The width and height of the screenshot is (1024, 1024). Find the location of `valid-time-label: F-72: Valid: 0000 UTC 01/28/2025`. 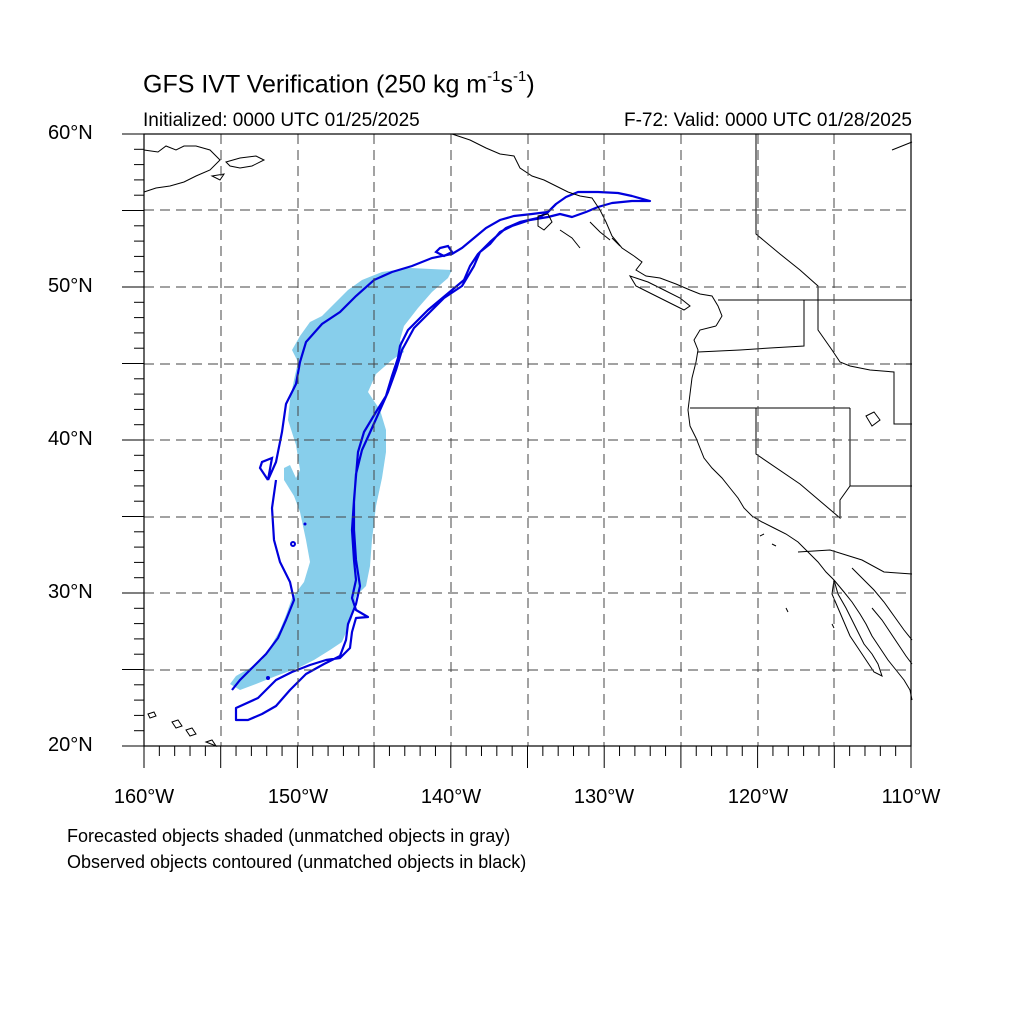

valid-time-label: F-72: Valid: 0000 UTC 01/28/2025 is located at coordinates (768, 120).